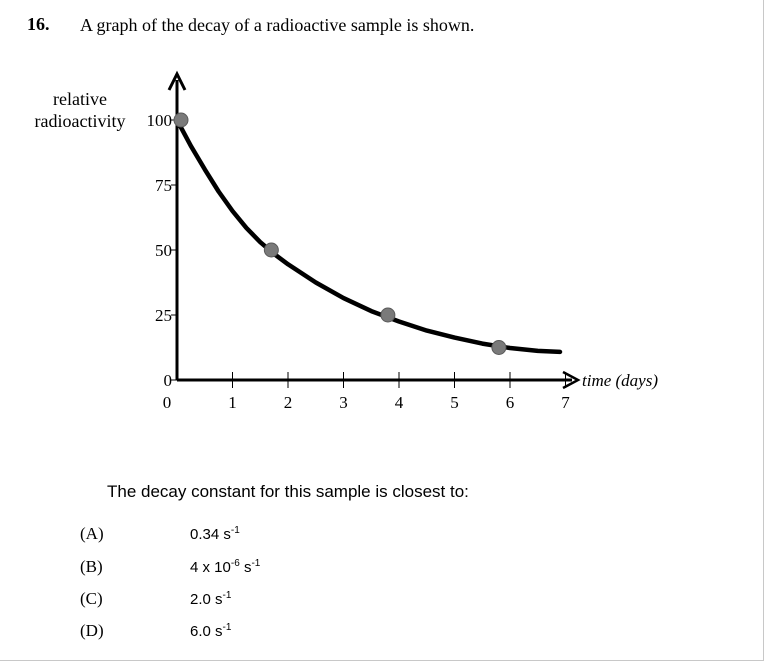 This screenshot has height=662, width=765. What do you see at coordinates (571, 380) in the screenshot?
I see `x-axis-arrow-icon` at bounding box center [571, 380].